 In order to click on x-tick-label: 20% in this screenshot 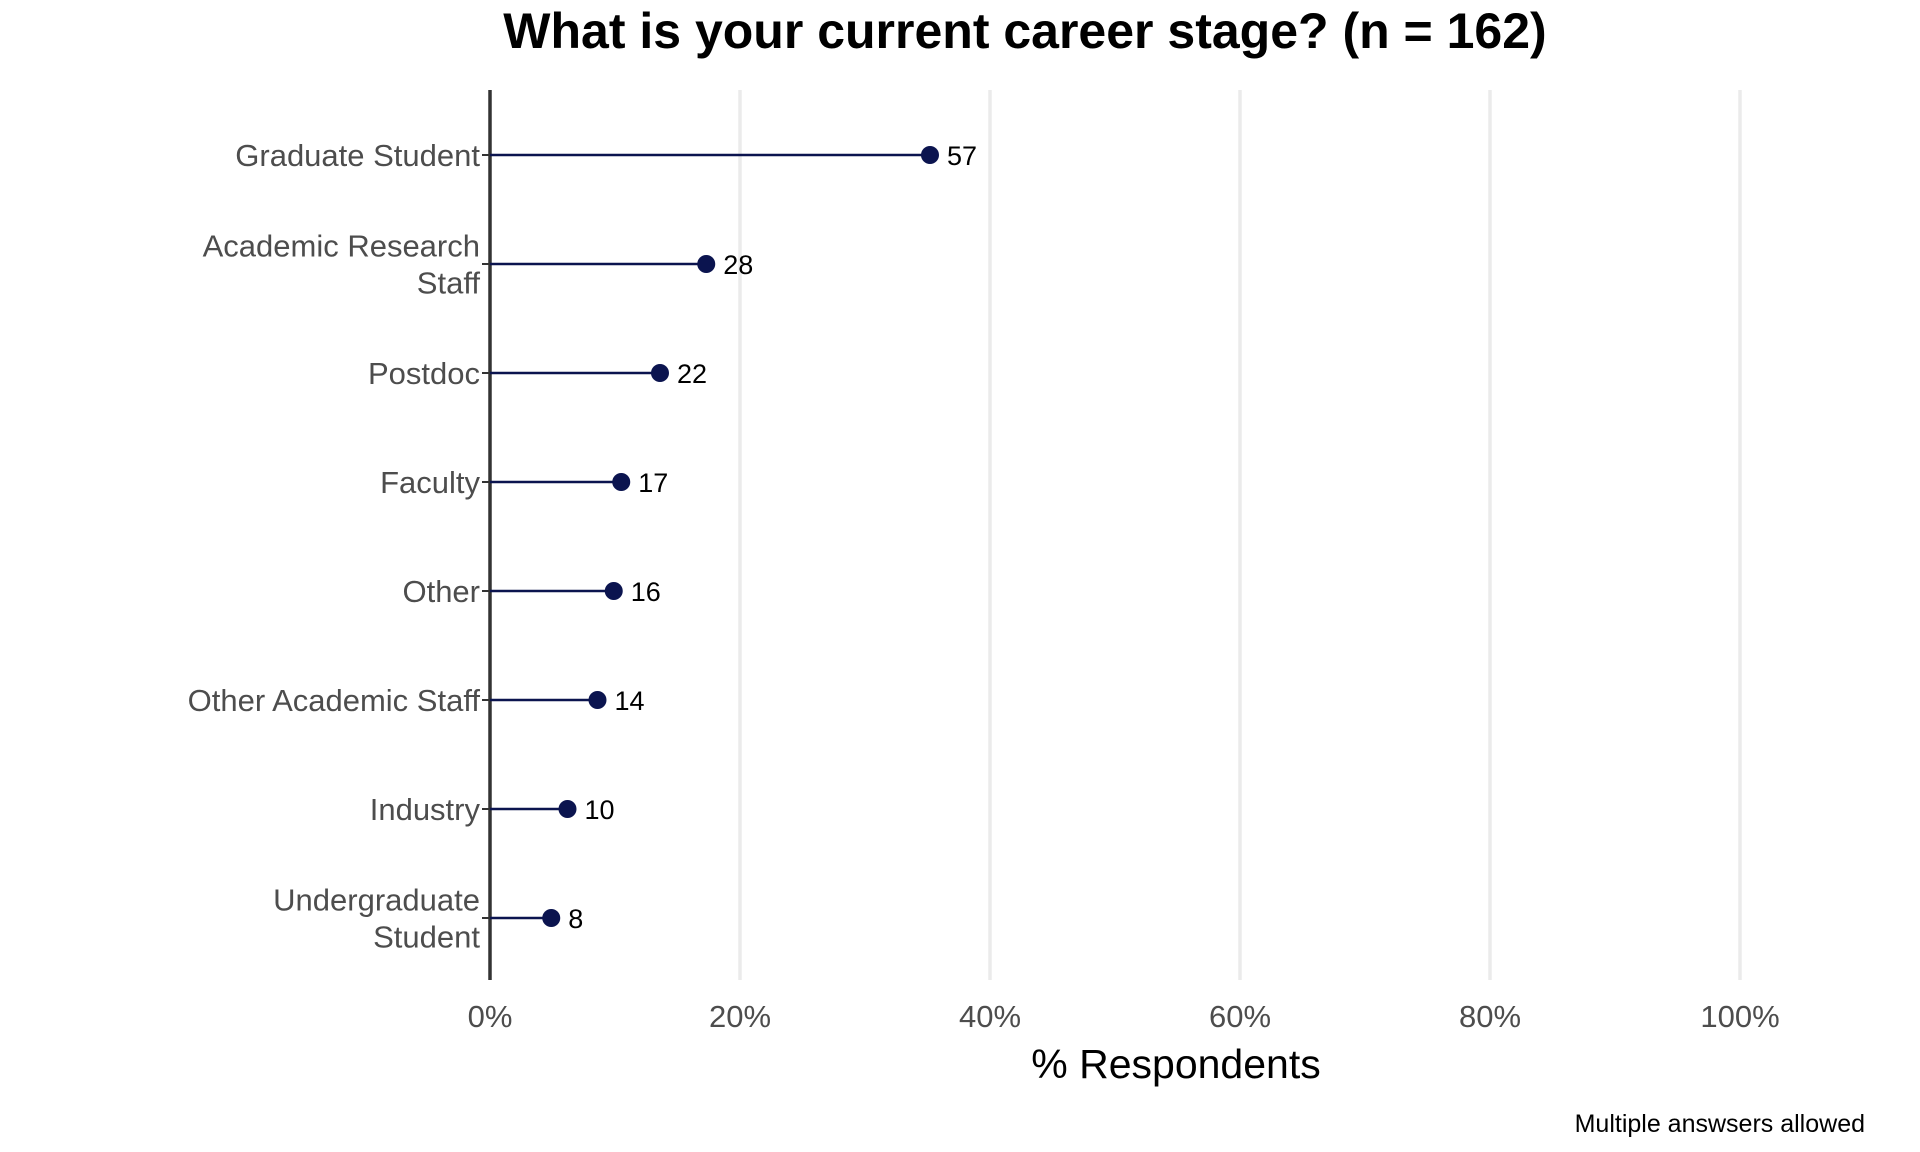, I will do `click(740, 1016)`.